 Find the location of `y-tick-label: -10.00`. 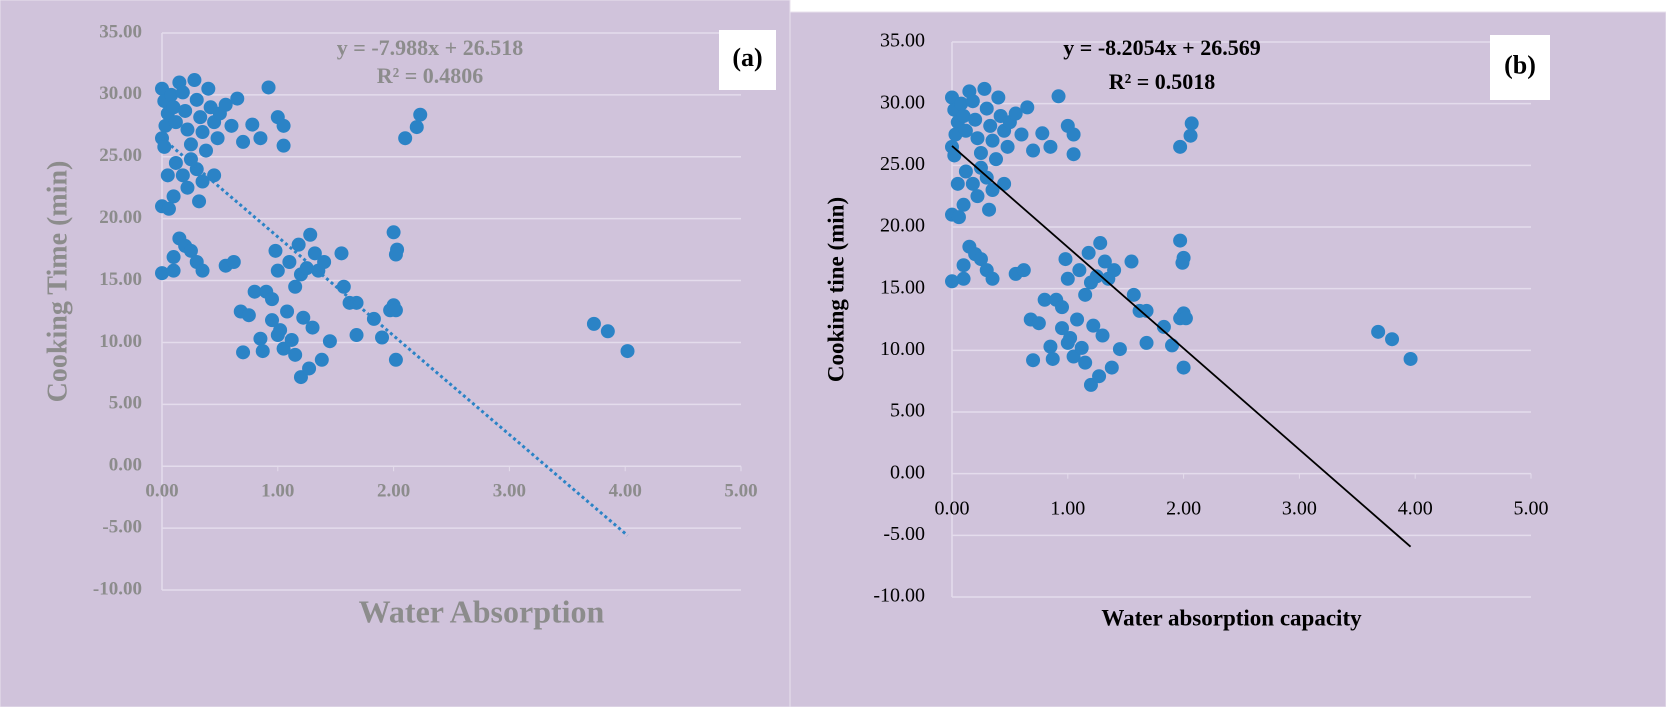

y-tick-label: -10.00 is located at coordinates (117, 588).